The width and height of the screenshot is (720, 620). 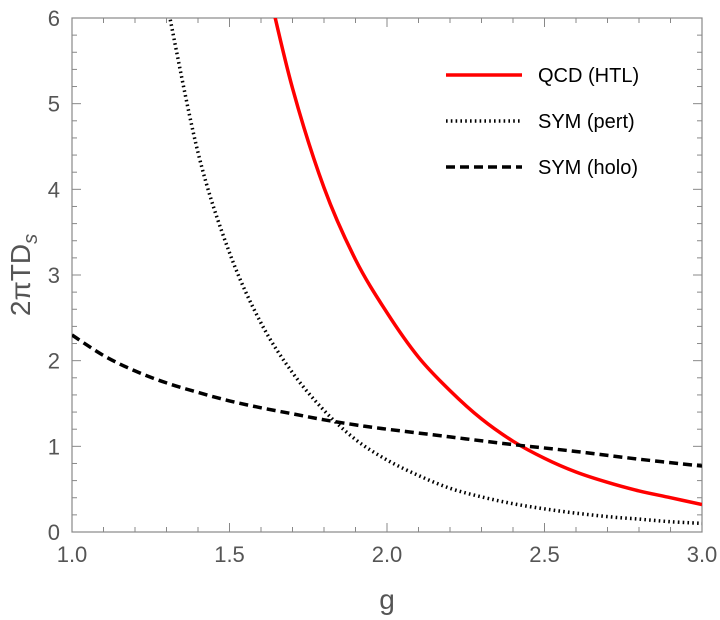 I want to click on x-tick-label: 3.0, so click(x=702, y=554).